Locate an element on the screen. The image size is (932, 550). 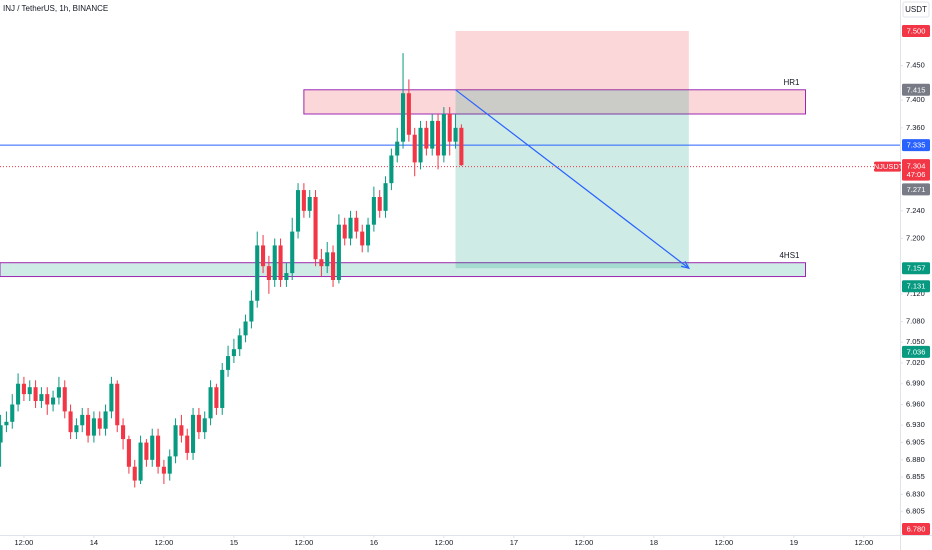
y-tick-label: 7.080 is located at coordinates (915, 320).